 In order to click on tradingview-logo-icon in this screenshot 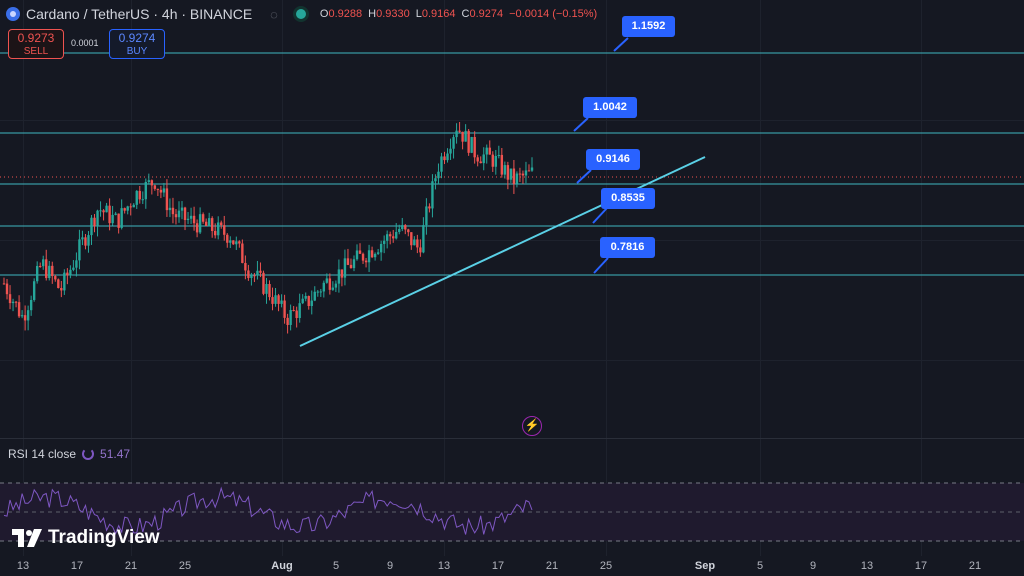, I will do `click(27, 538)`.